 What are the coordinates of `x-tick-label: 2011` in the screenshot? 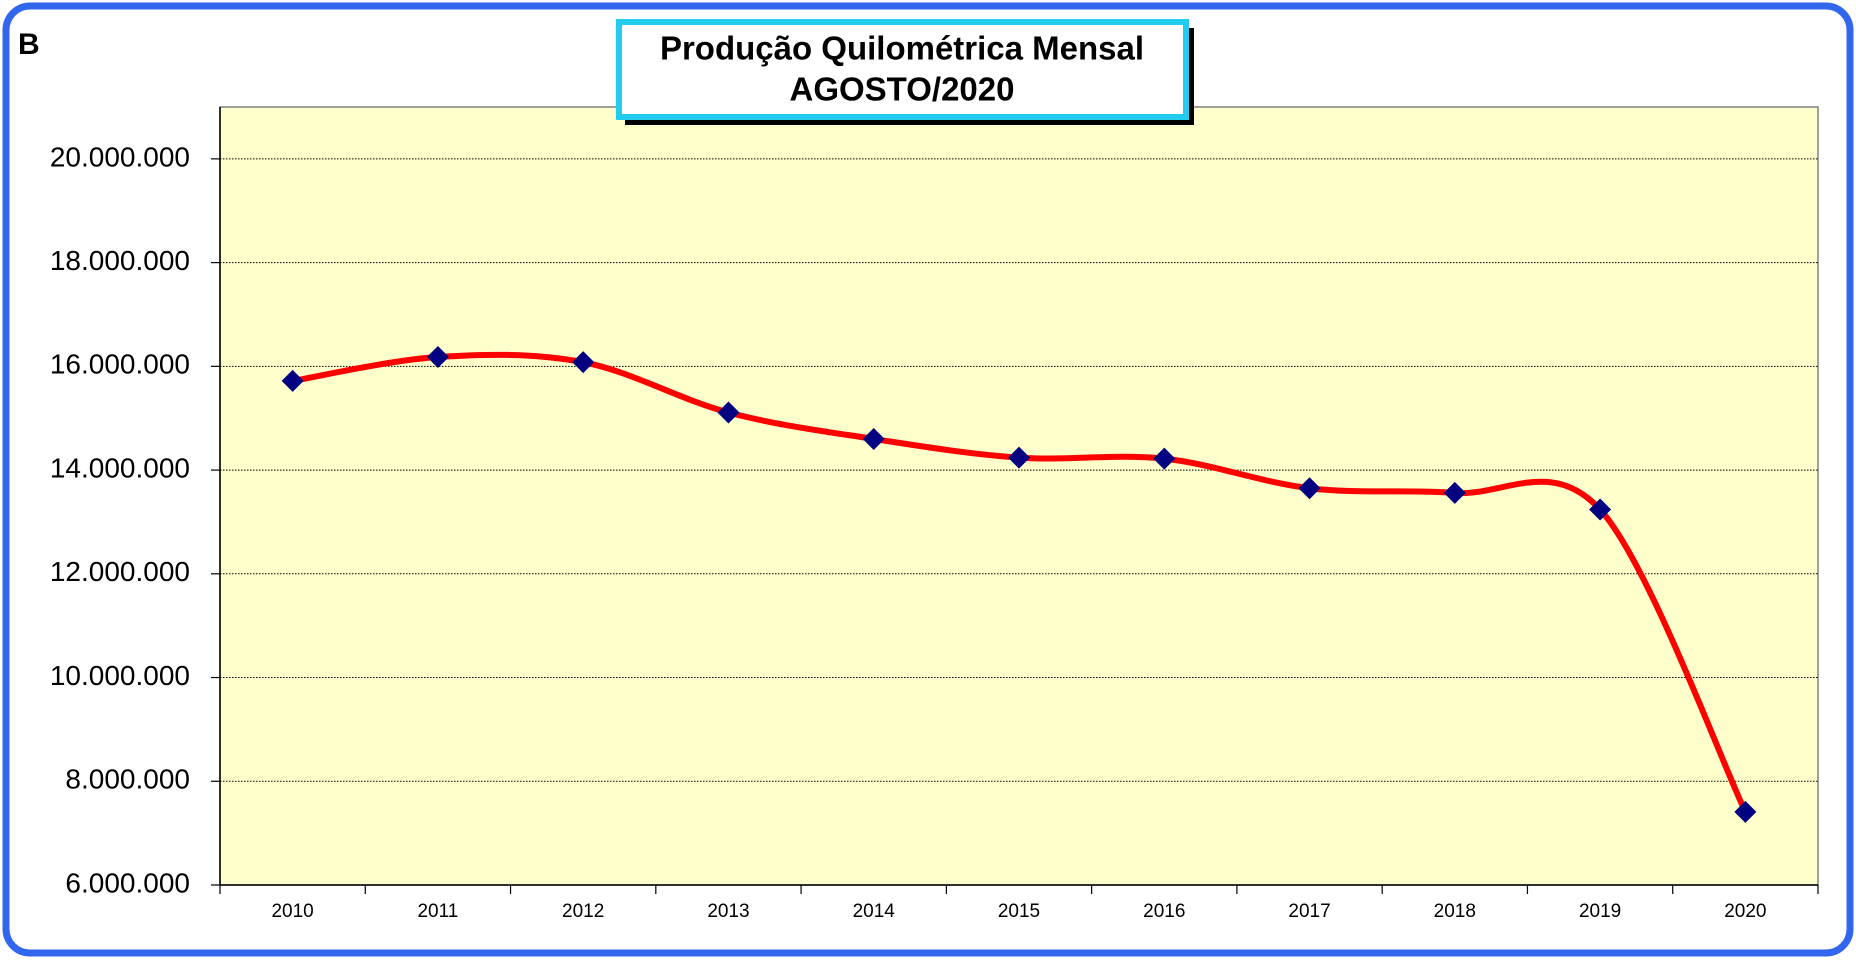 It's located at (437, 911).